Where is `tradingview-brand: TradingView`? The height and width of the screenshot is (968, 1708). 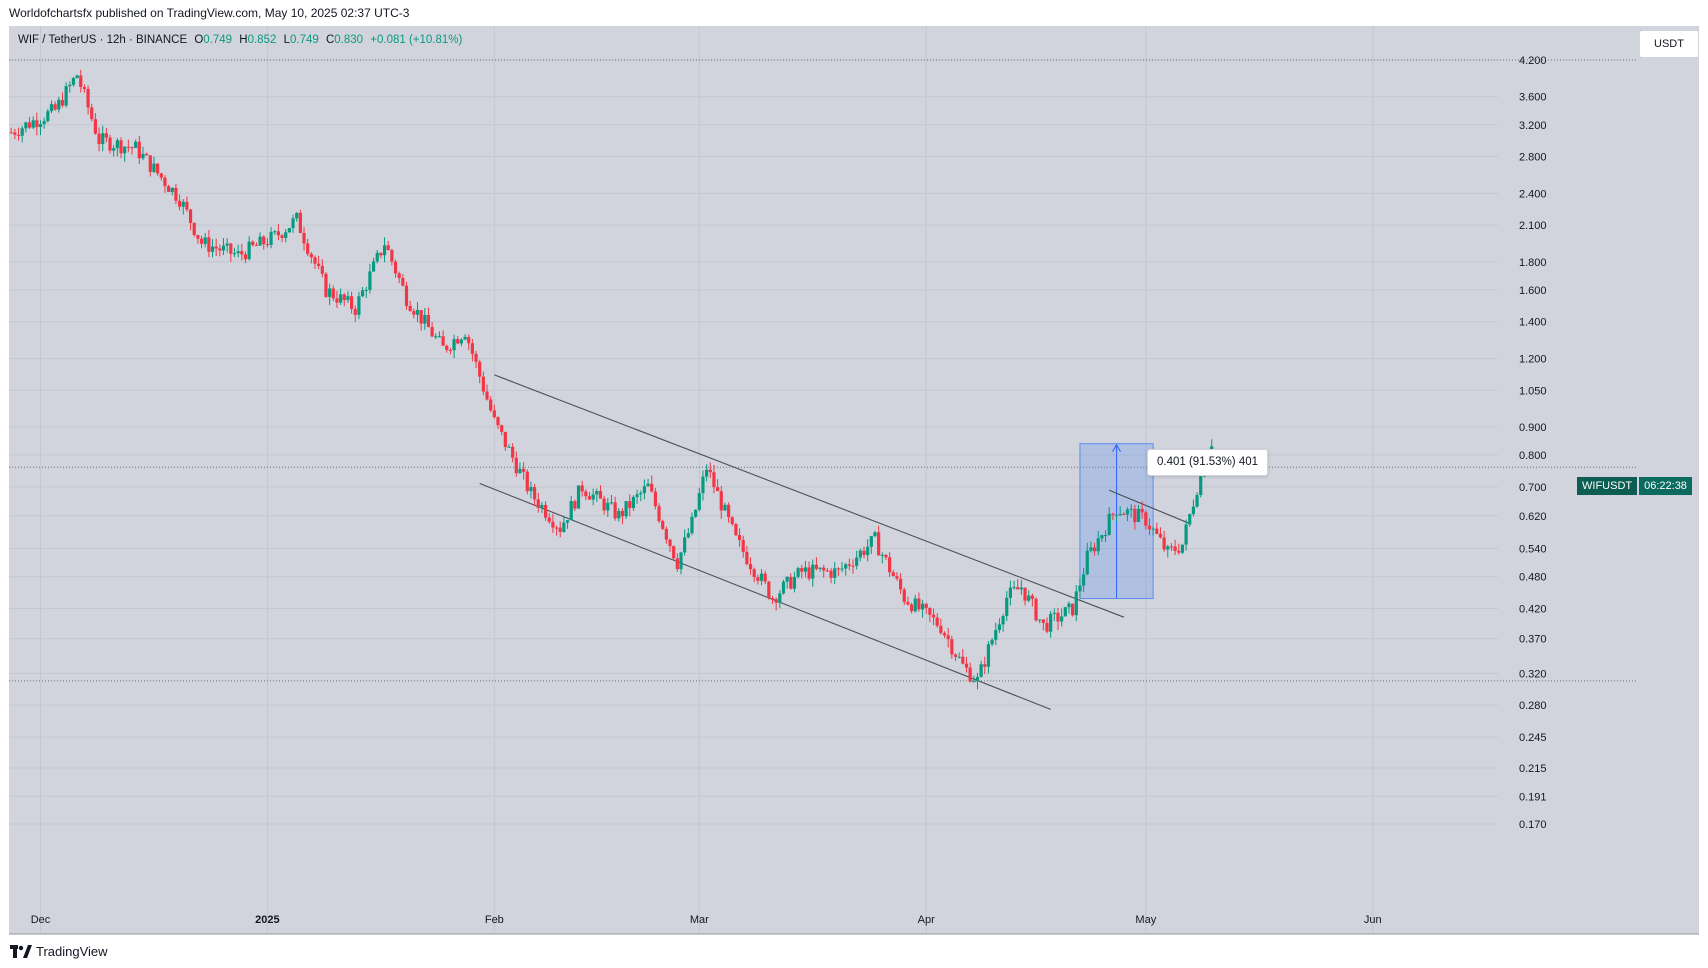
tradingview-brand: TradingView is located at coordinates (72, 951).